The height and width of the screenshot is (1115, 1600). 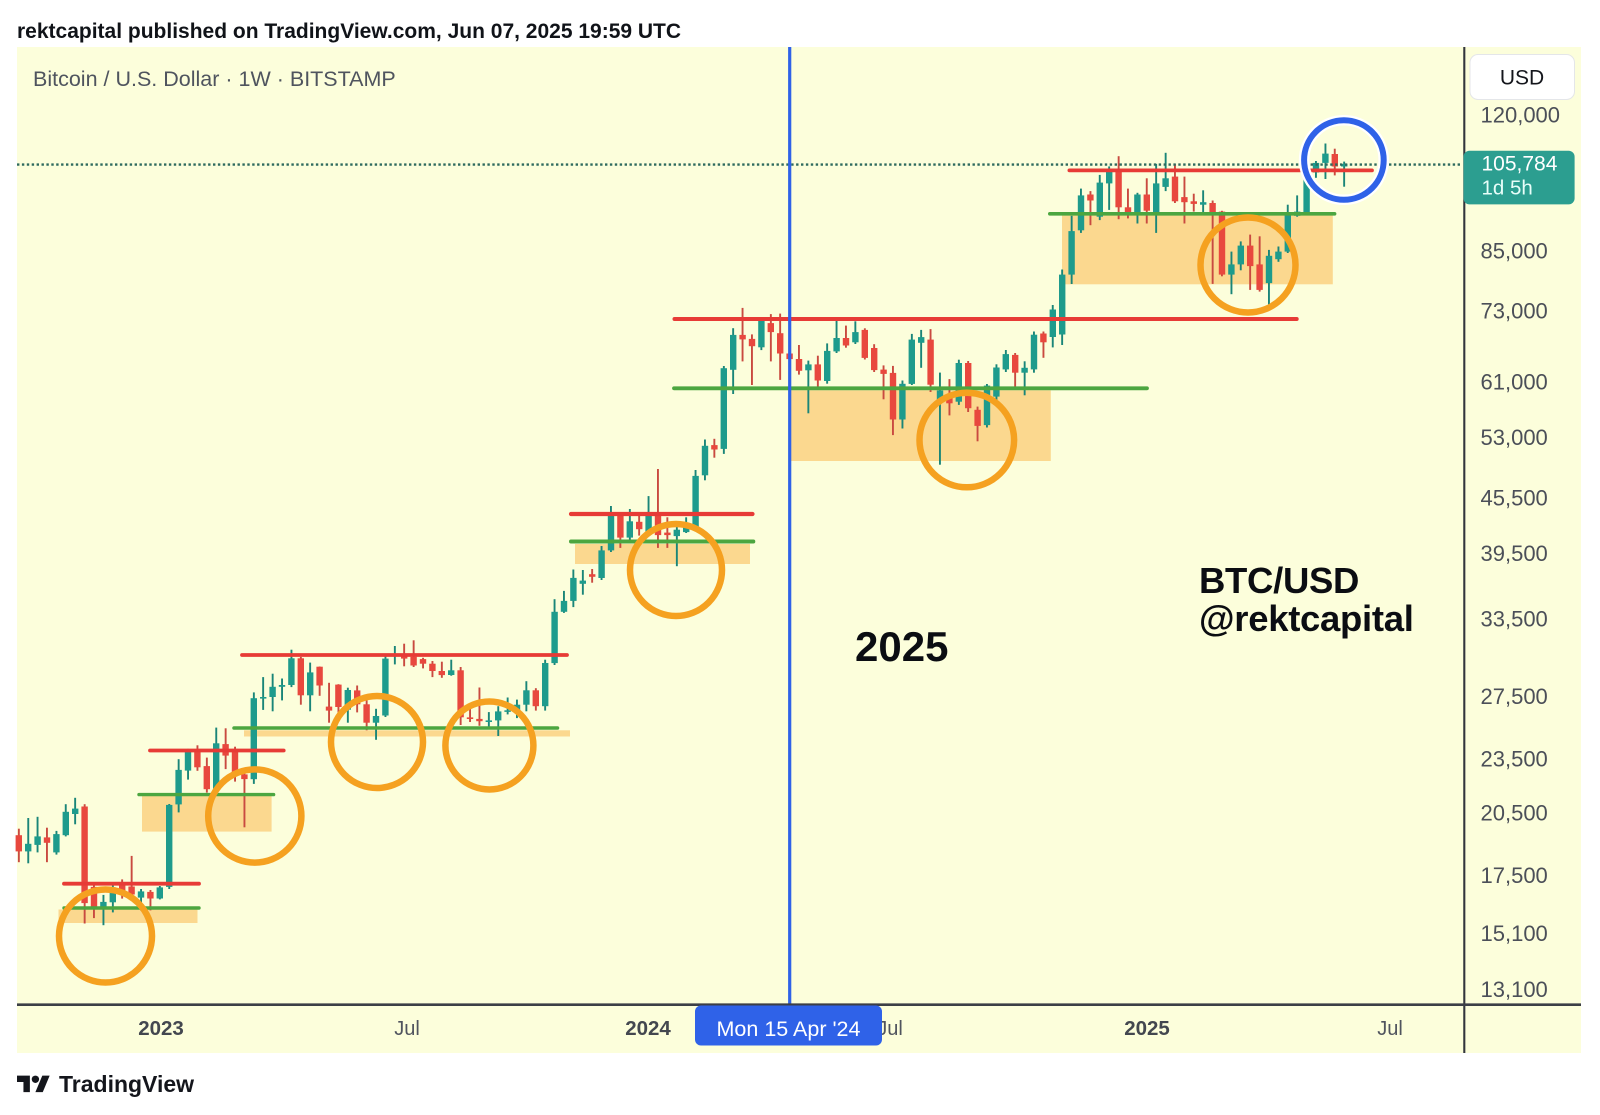 I want to click on svg-text: 85,000, so click(x=1514, y=251).